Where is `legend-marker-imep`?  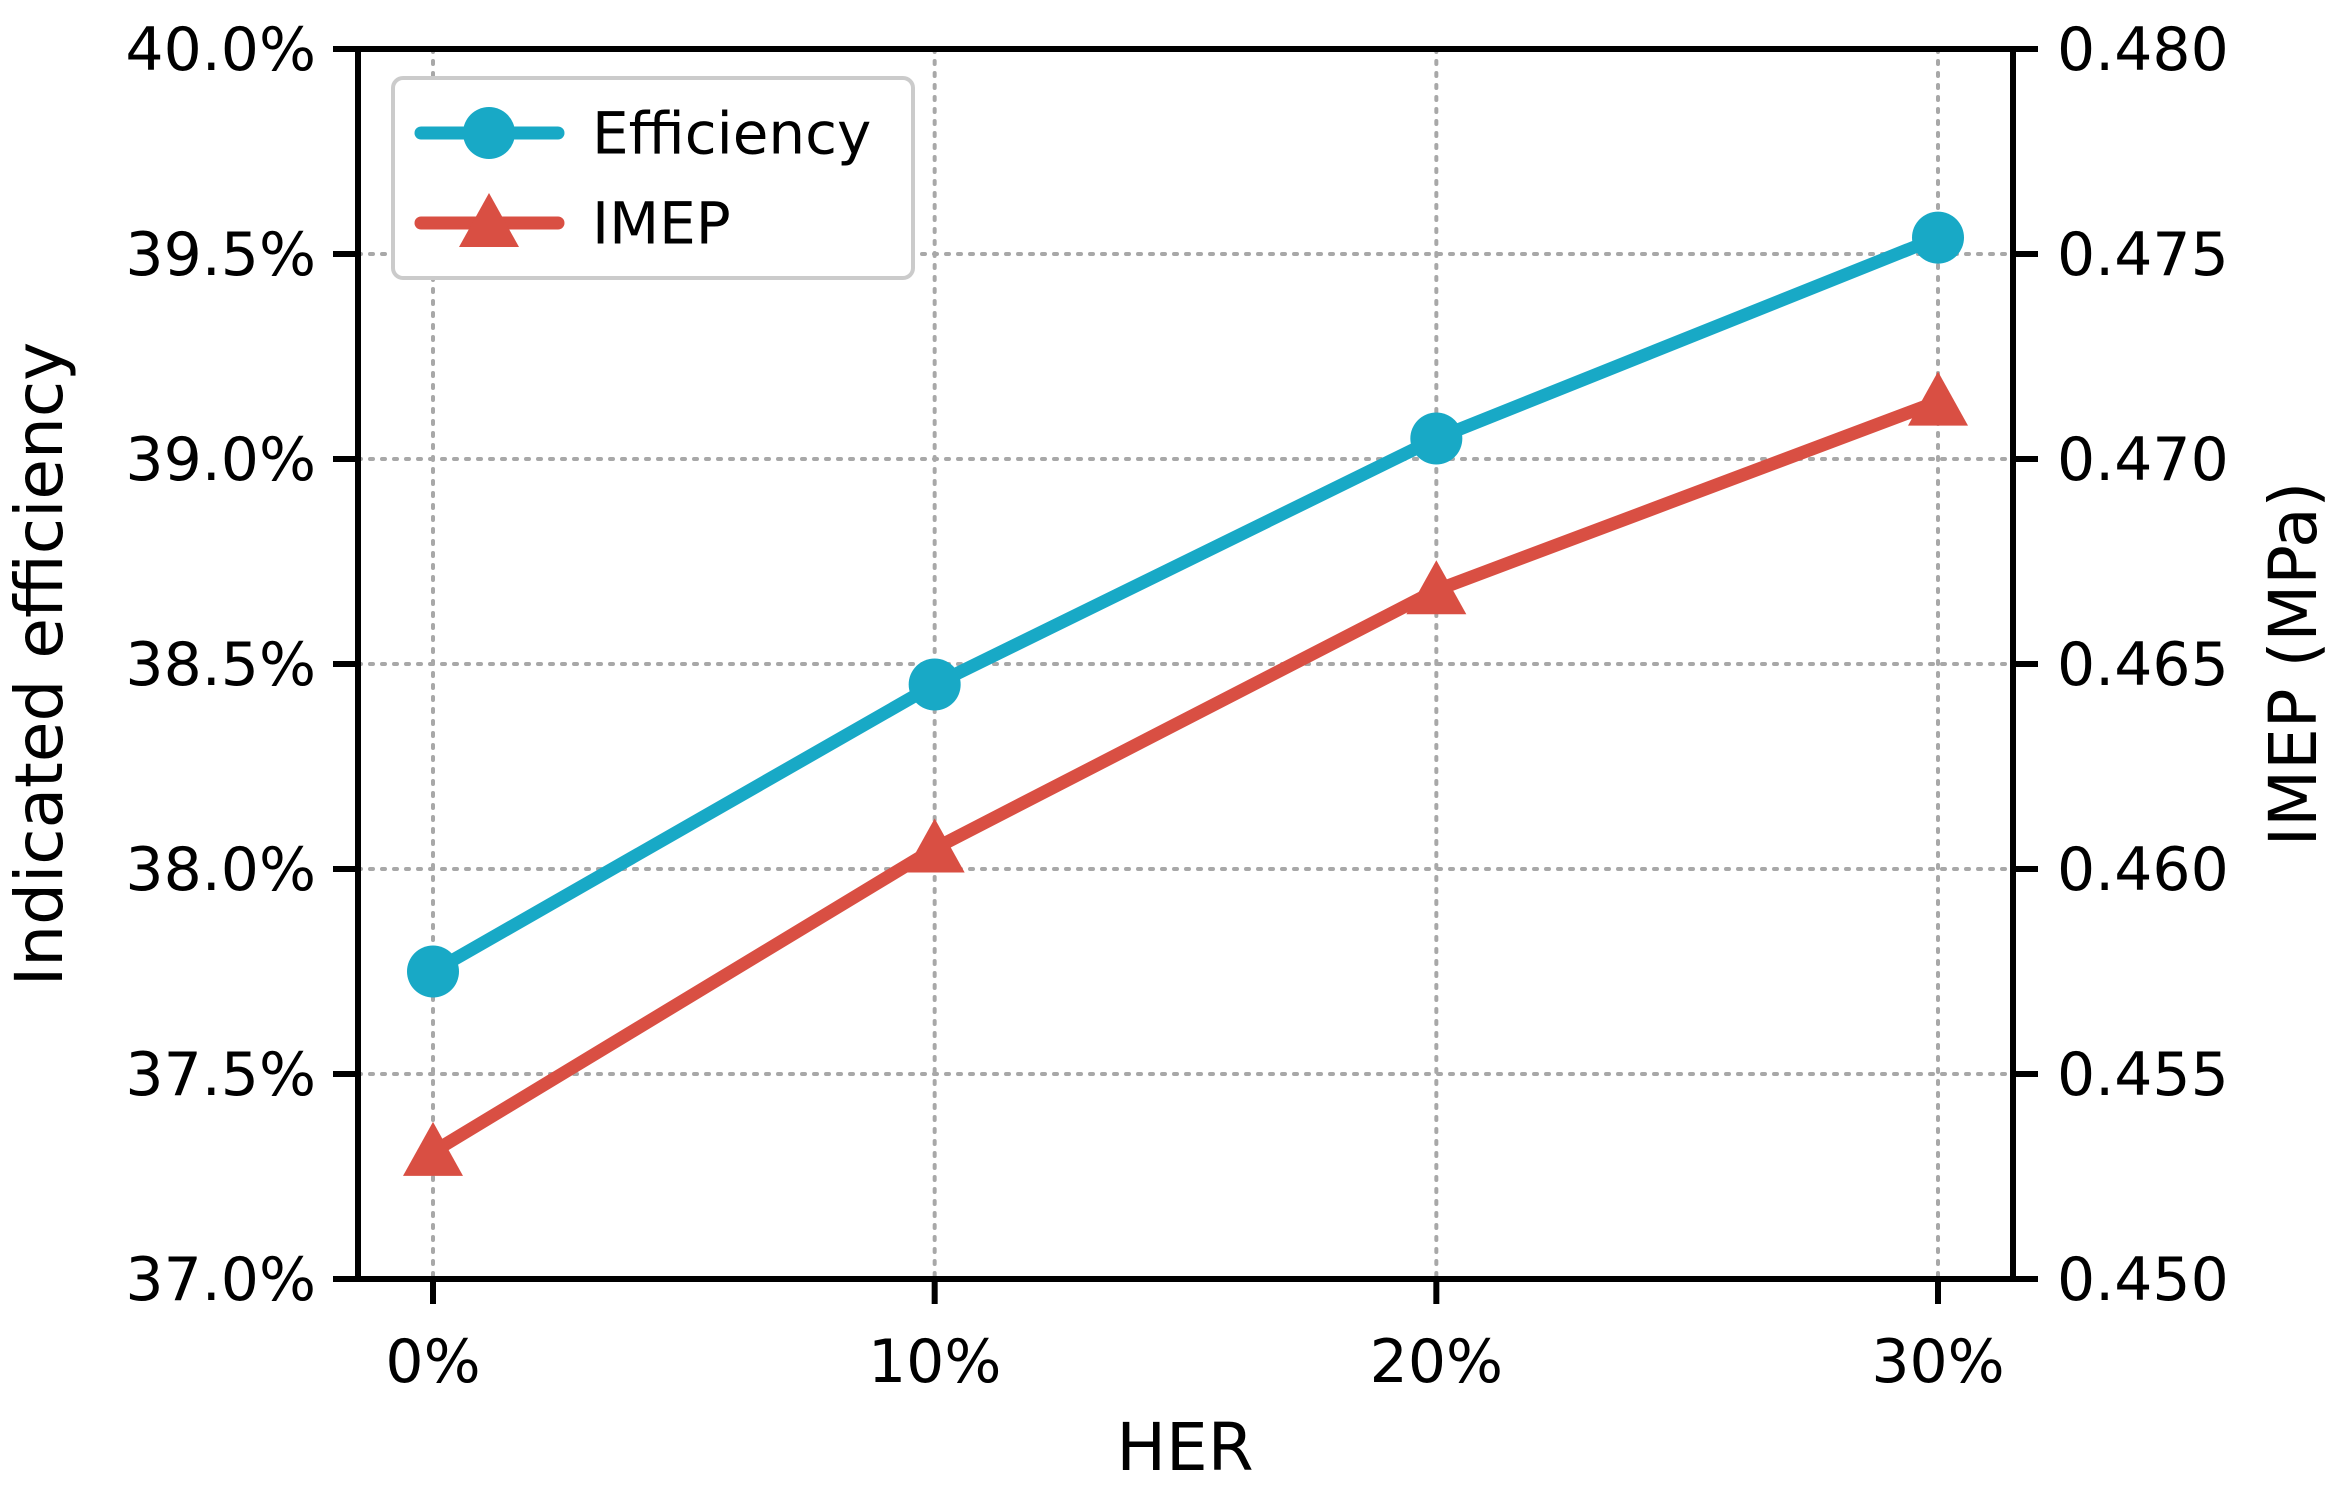
legend-marker-imep is located at coordinates (489, 220).